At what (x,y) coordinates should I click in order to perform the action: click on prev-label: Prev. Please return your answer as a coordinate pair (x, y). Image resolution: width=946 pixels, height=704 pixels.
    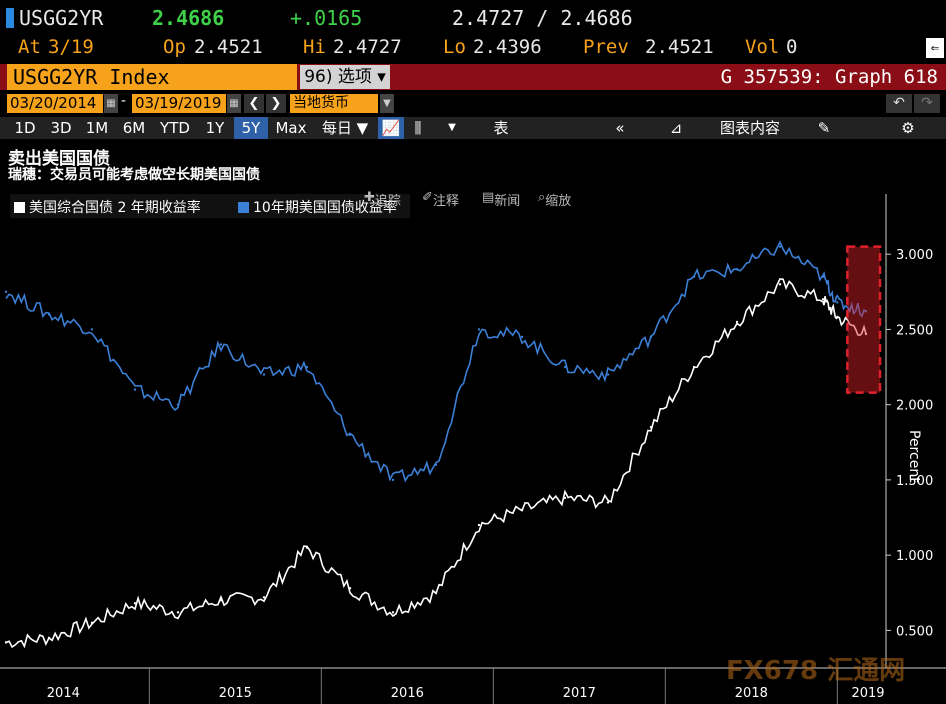
    Looking at the image, I should click on (606, 47).